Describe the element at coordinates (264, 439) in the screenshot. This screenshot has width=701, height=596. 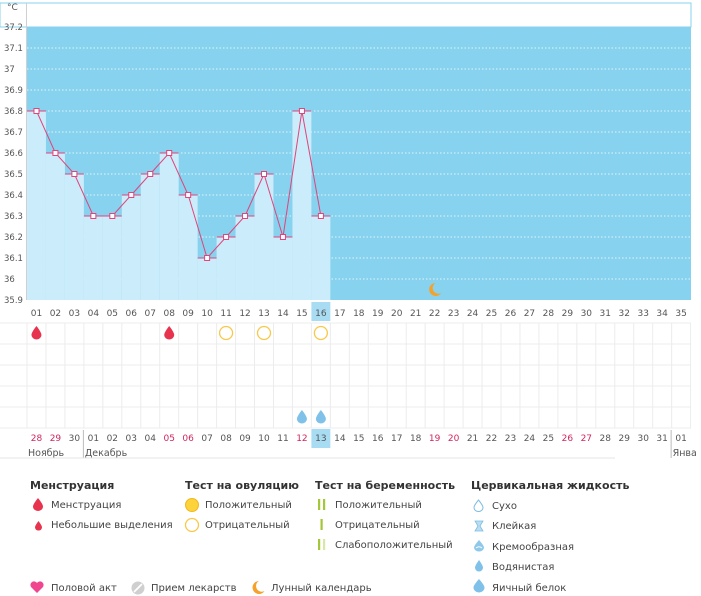
I see `calendar-date: 10` at that location.